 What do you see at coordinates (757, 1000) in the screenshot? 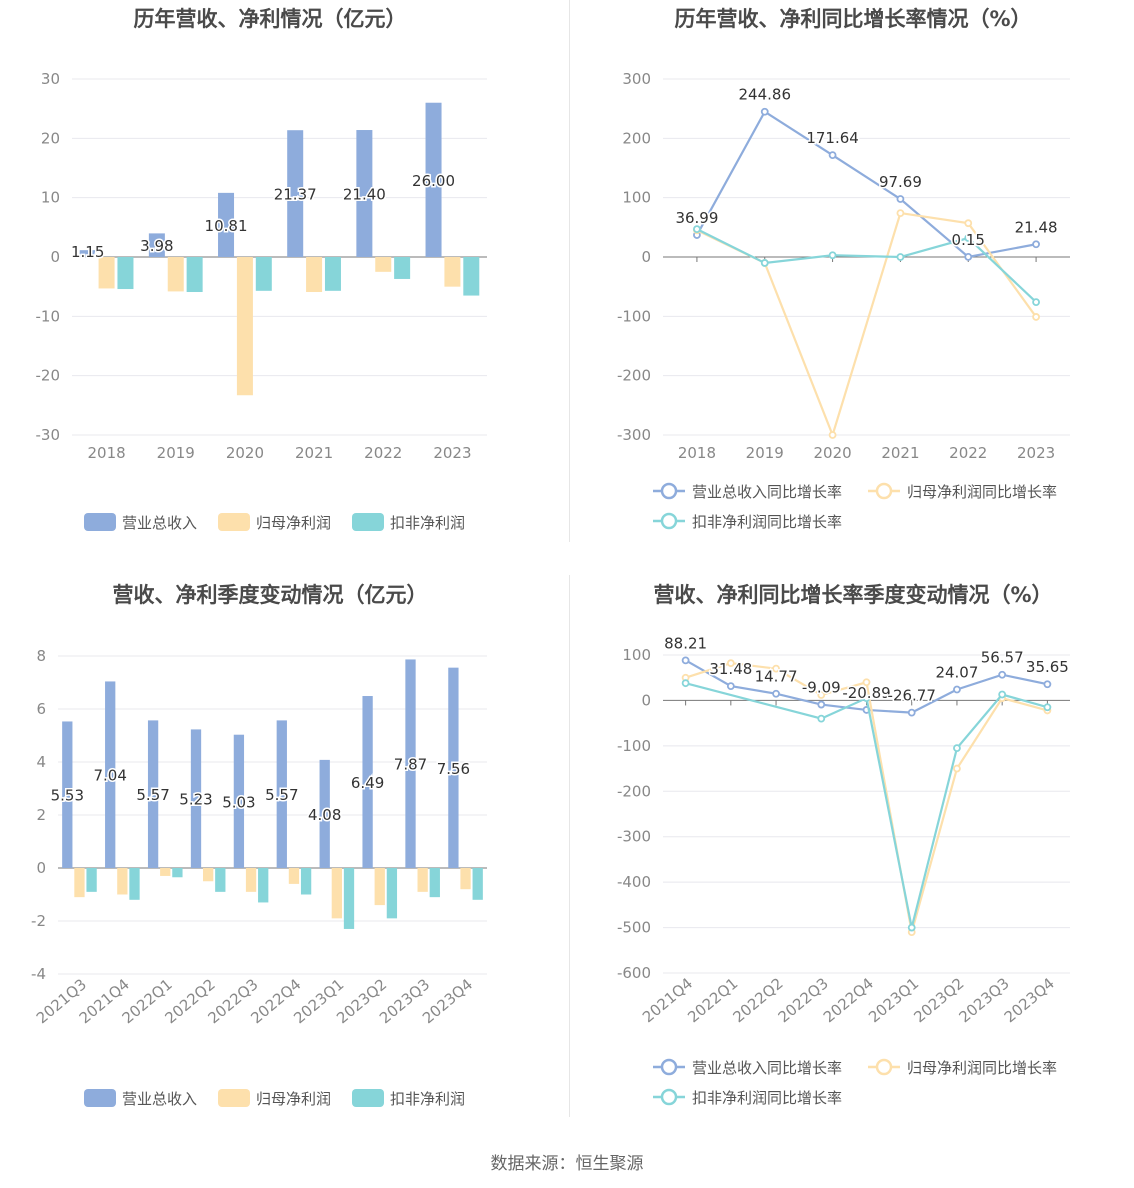
I see `x-tick-label: 2022Q2` at bounding box center [757, 1000].